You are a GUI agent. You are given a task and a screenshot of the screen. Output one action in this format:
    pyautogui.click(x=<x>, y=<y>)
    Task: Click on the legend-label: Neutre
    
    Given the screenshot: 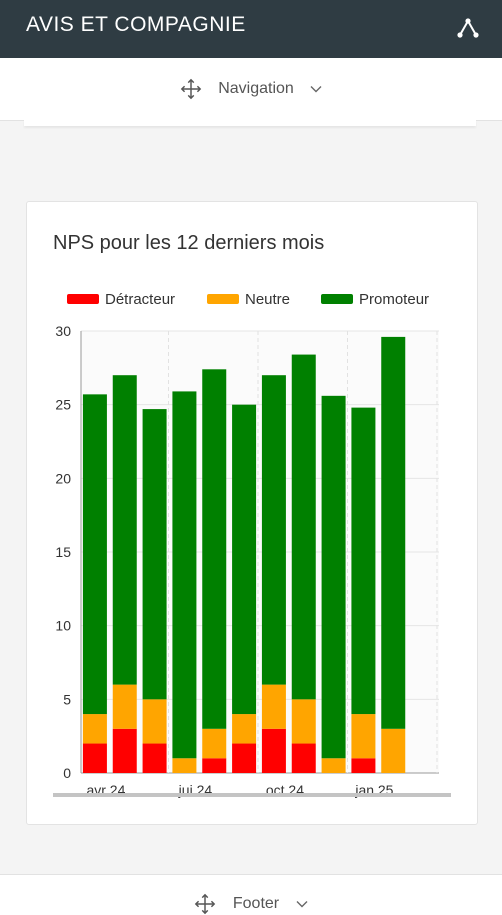 What is the action you would take?
    pyautogui.click(x=267, y=299)
    